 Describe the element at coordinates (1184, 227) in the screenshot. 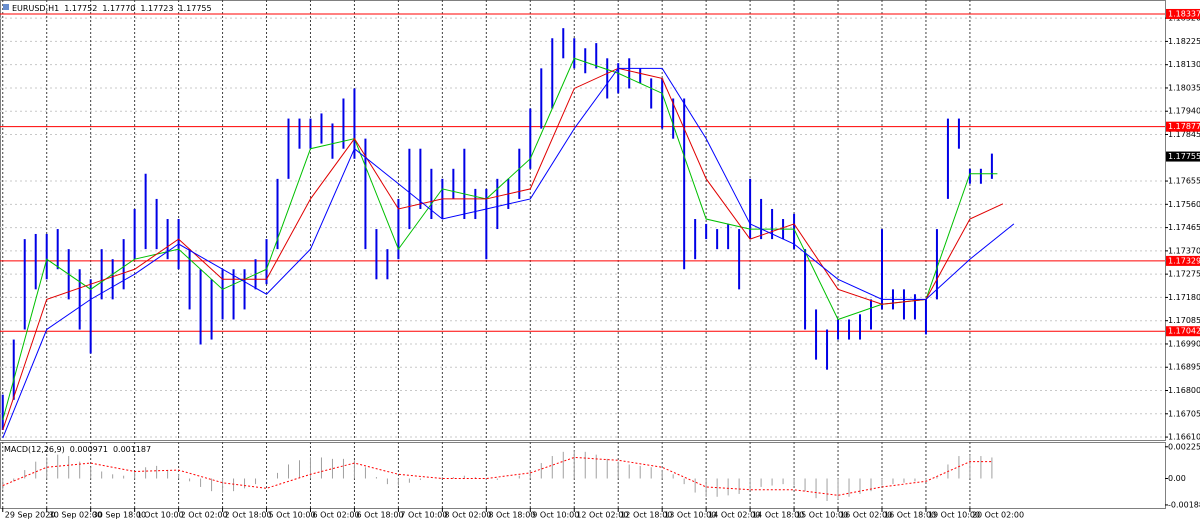

I see `y-tick-label: 1.17465` at that location.